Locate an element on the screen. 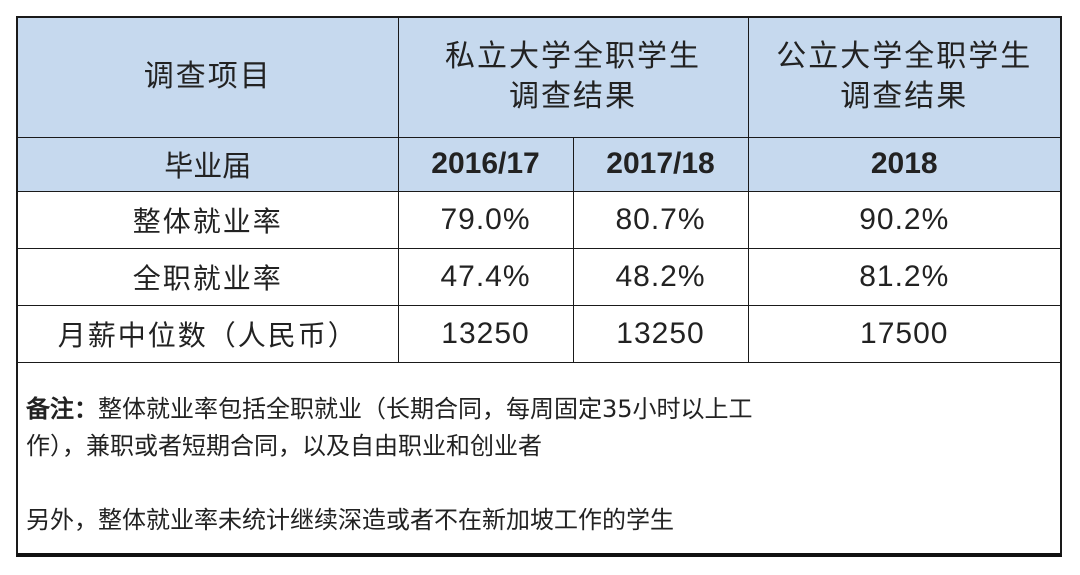  year-cell: 2018 is located at coordinates (903, 164).